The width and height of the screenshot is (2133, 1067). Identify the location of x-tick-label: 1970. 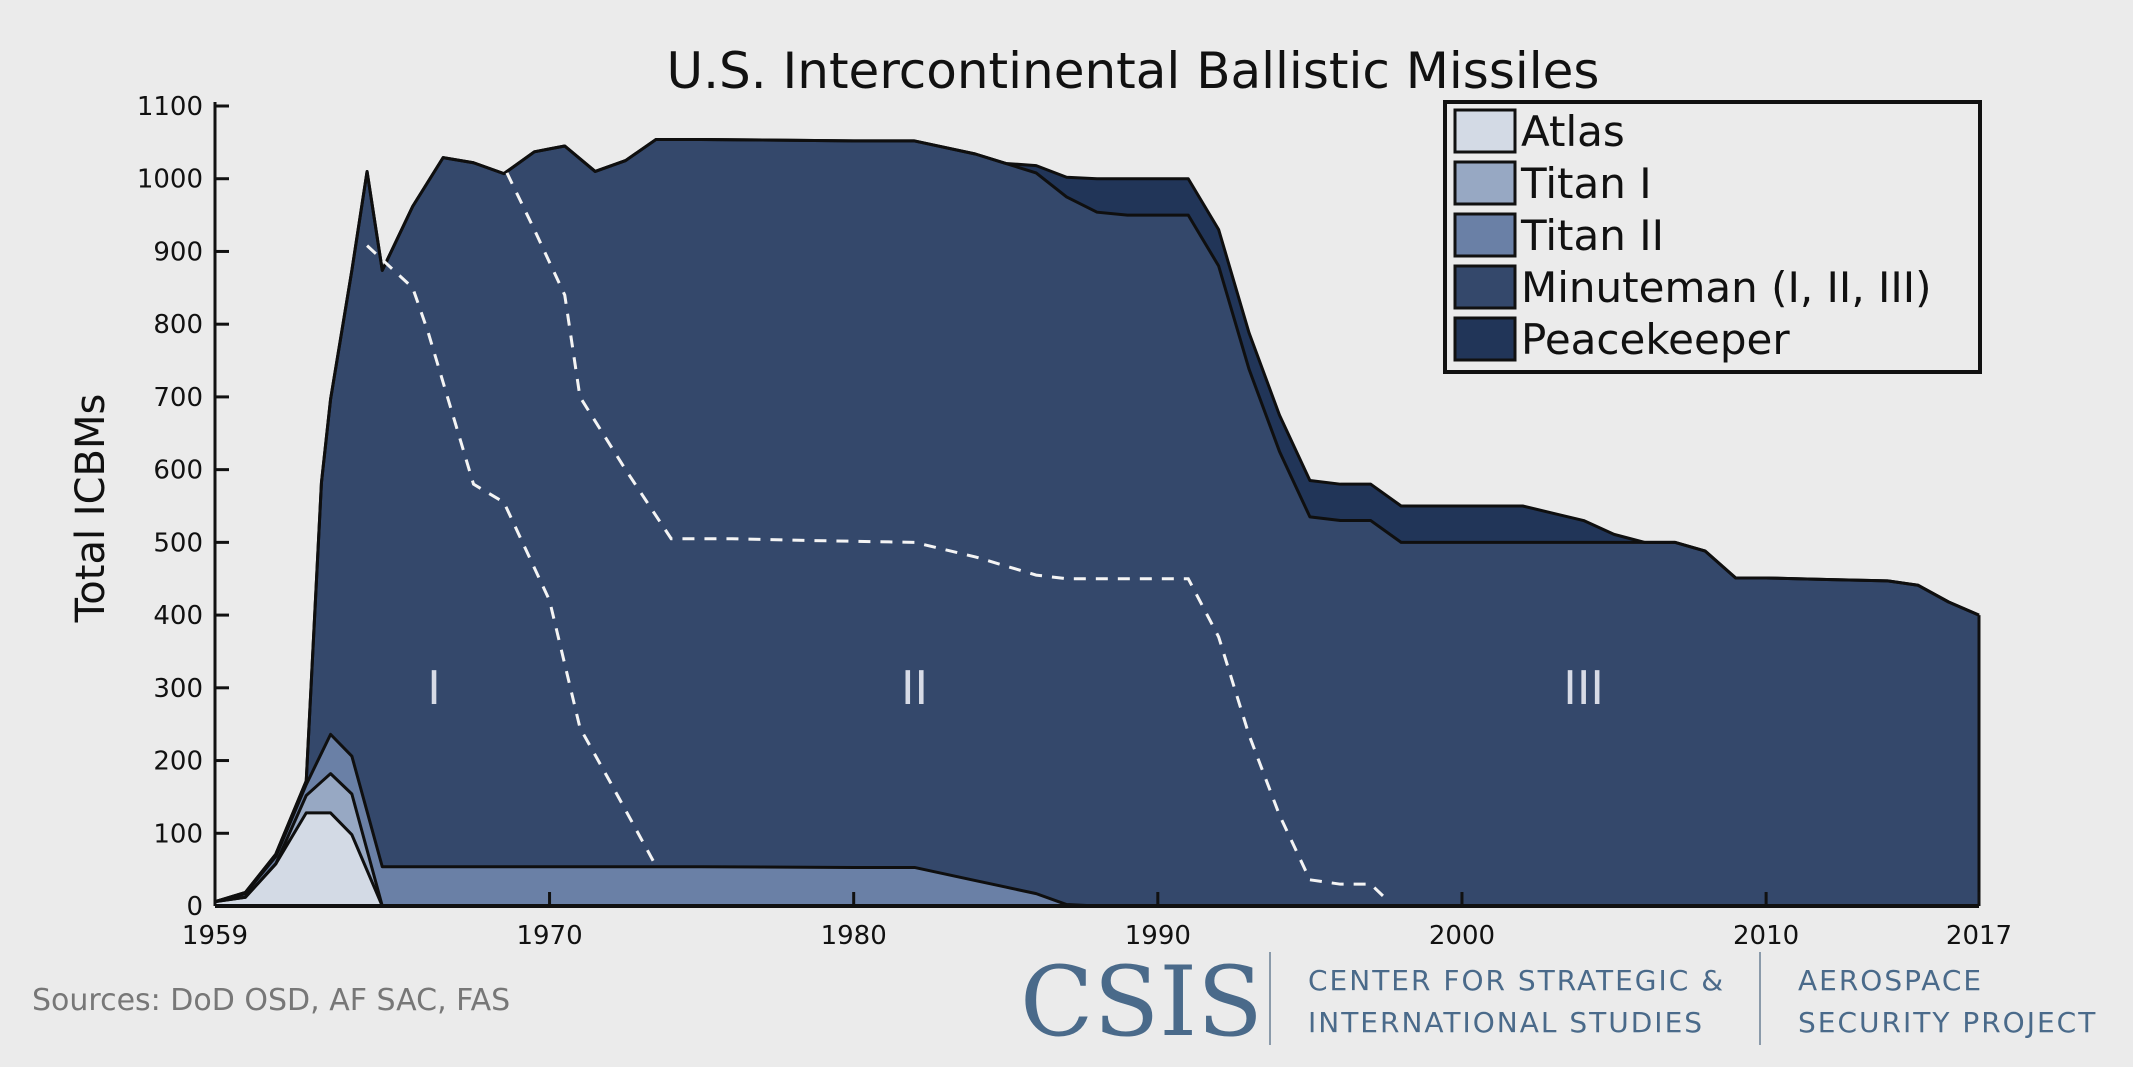
(549, 936).